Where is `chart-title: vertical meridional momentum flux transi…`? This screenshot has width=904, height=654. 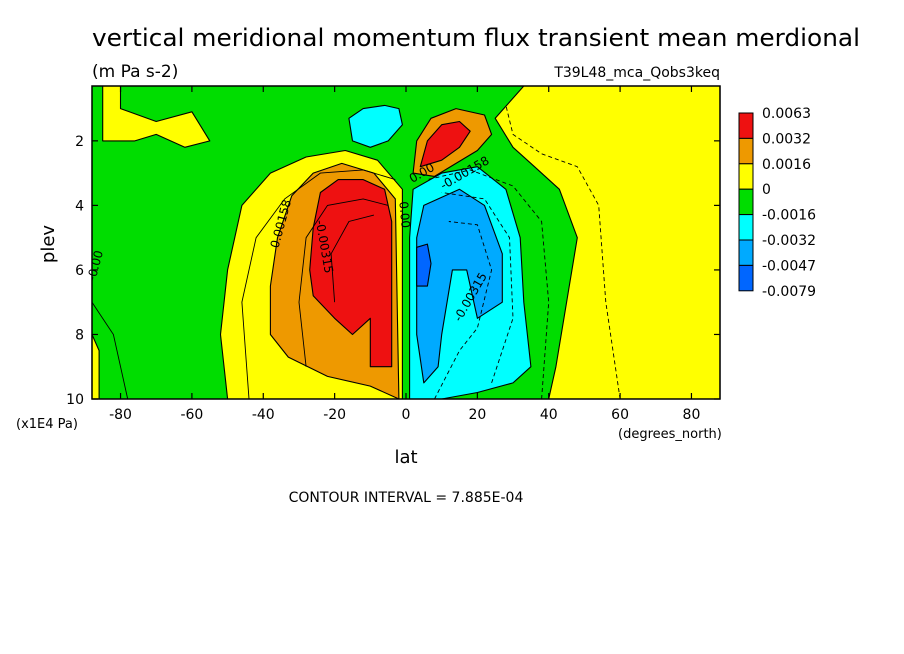
chart-title: vertical meridional momentum flux transi… is located at coordinates (476, 38).